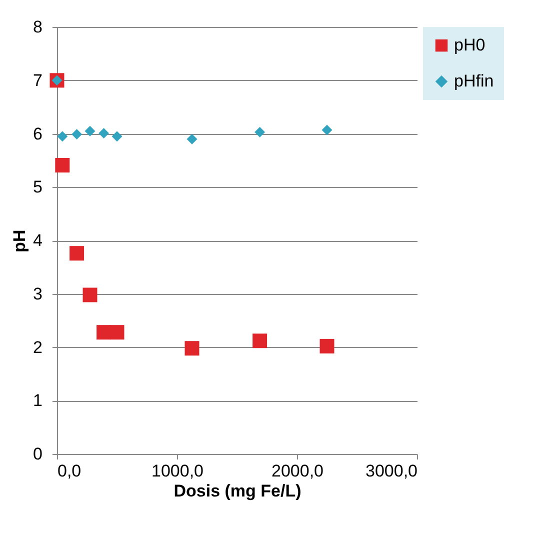 Image resolution: width=559 pixels, height=551 pixels. What do you see at coordinates (37, 454) in the screenshot?
I see `y-tick-label: 0` at bounding box center [37, 454].